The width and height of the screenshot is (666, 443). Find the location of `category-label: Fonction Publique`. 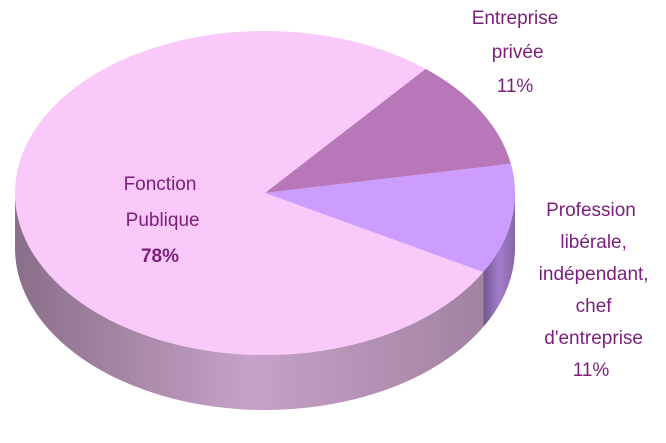

category-label: Fonction Publique is located at coordinates (159, 202).